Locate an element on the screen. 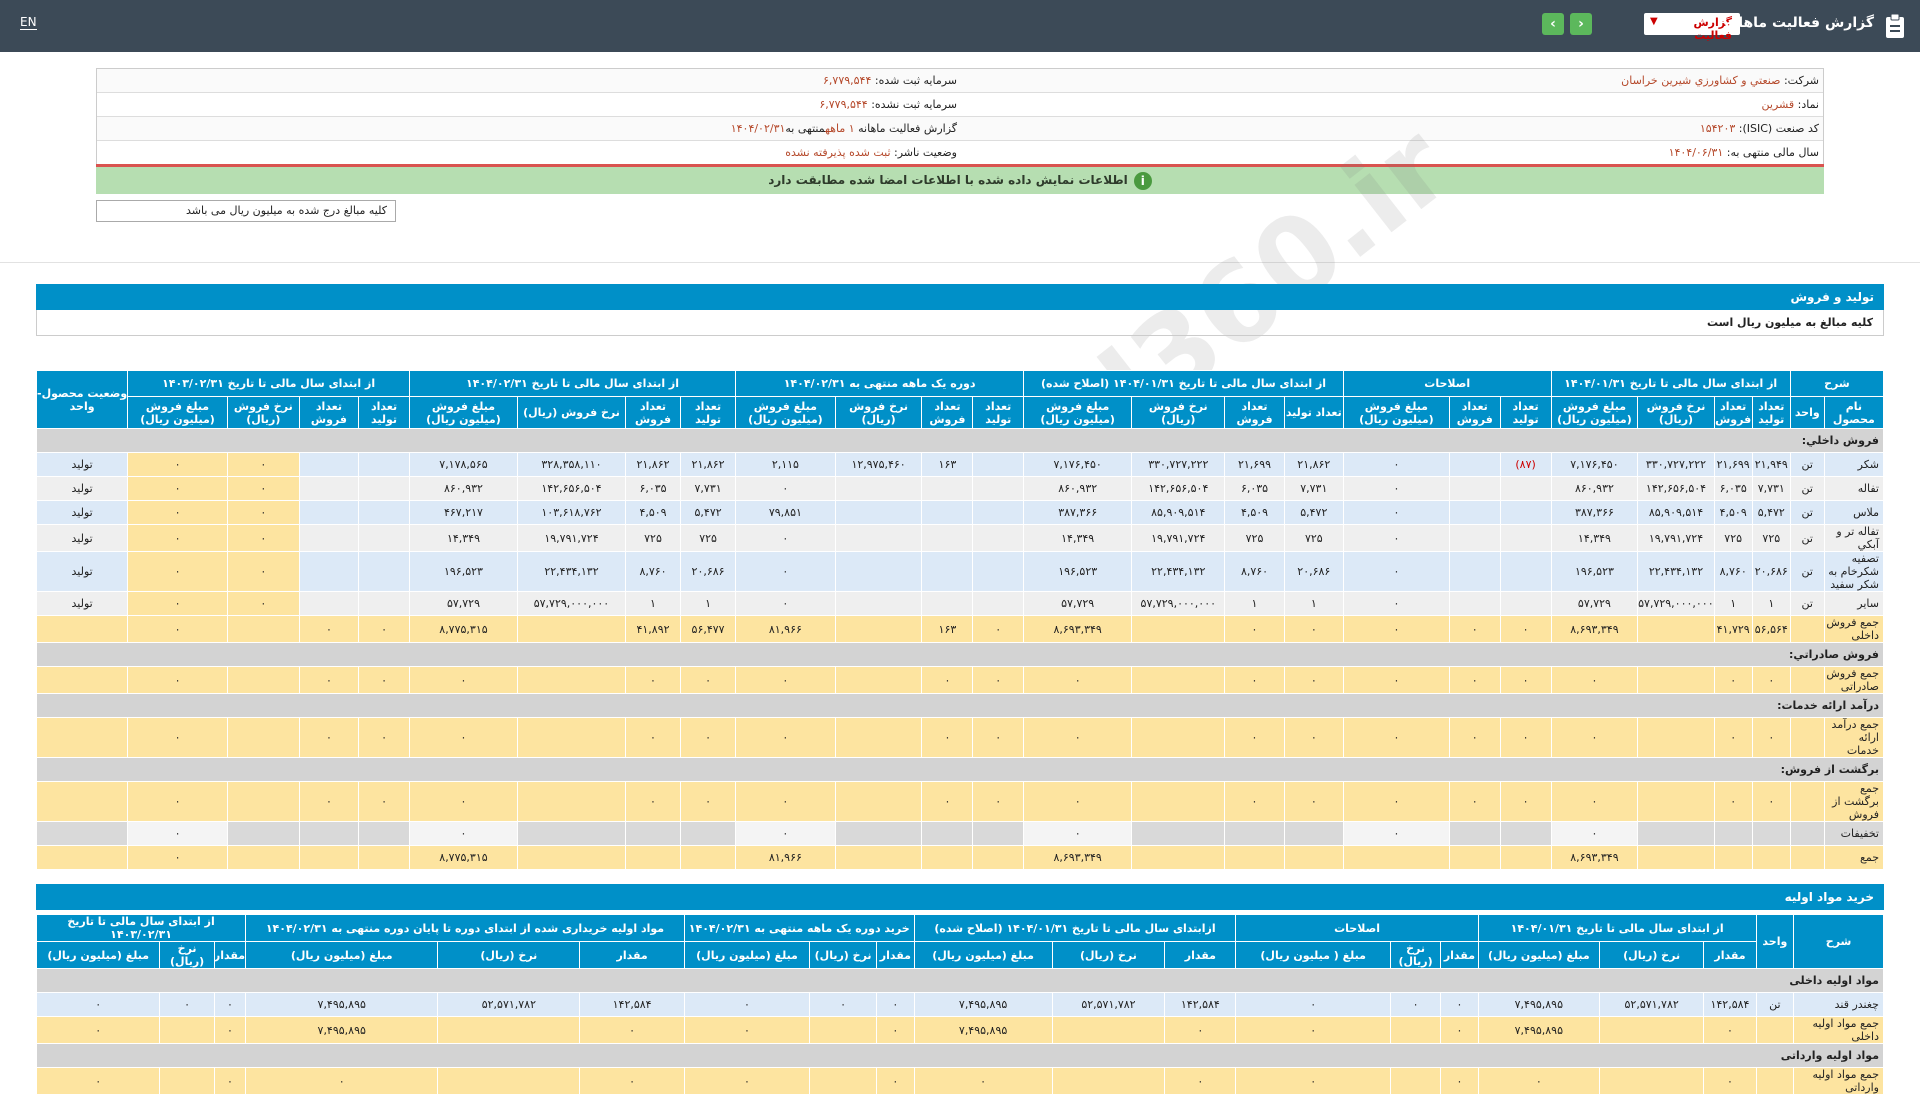 The width and height of the screenshot is (1920, 1095). category-row: مواد اولیه داخلی is located at coordinates (960, 980).